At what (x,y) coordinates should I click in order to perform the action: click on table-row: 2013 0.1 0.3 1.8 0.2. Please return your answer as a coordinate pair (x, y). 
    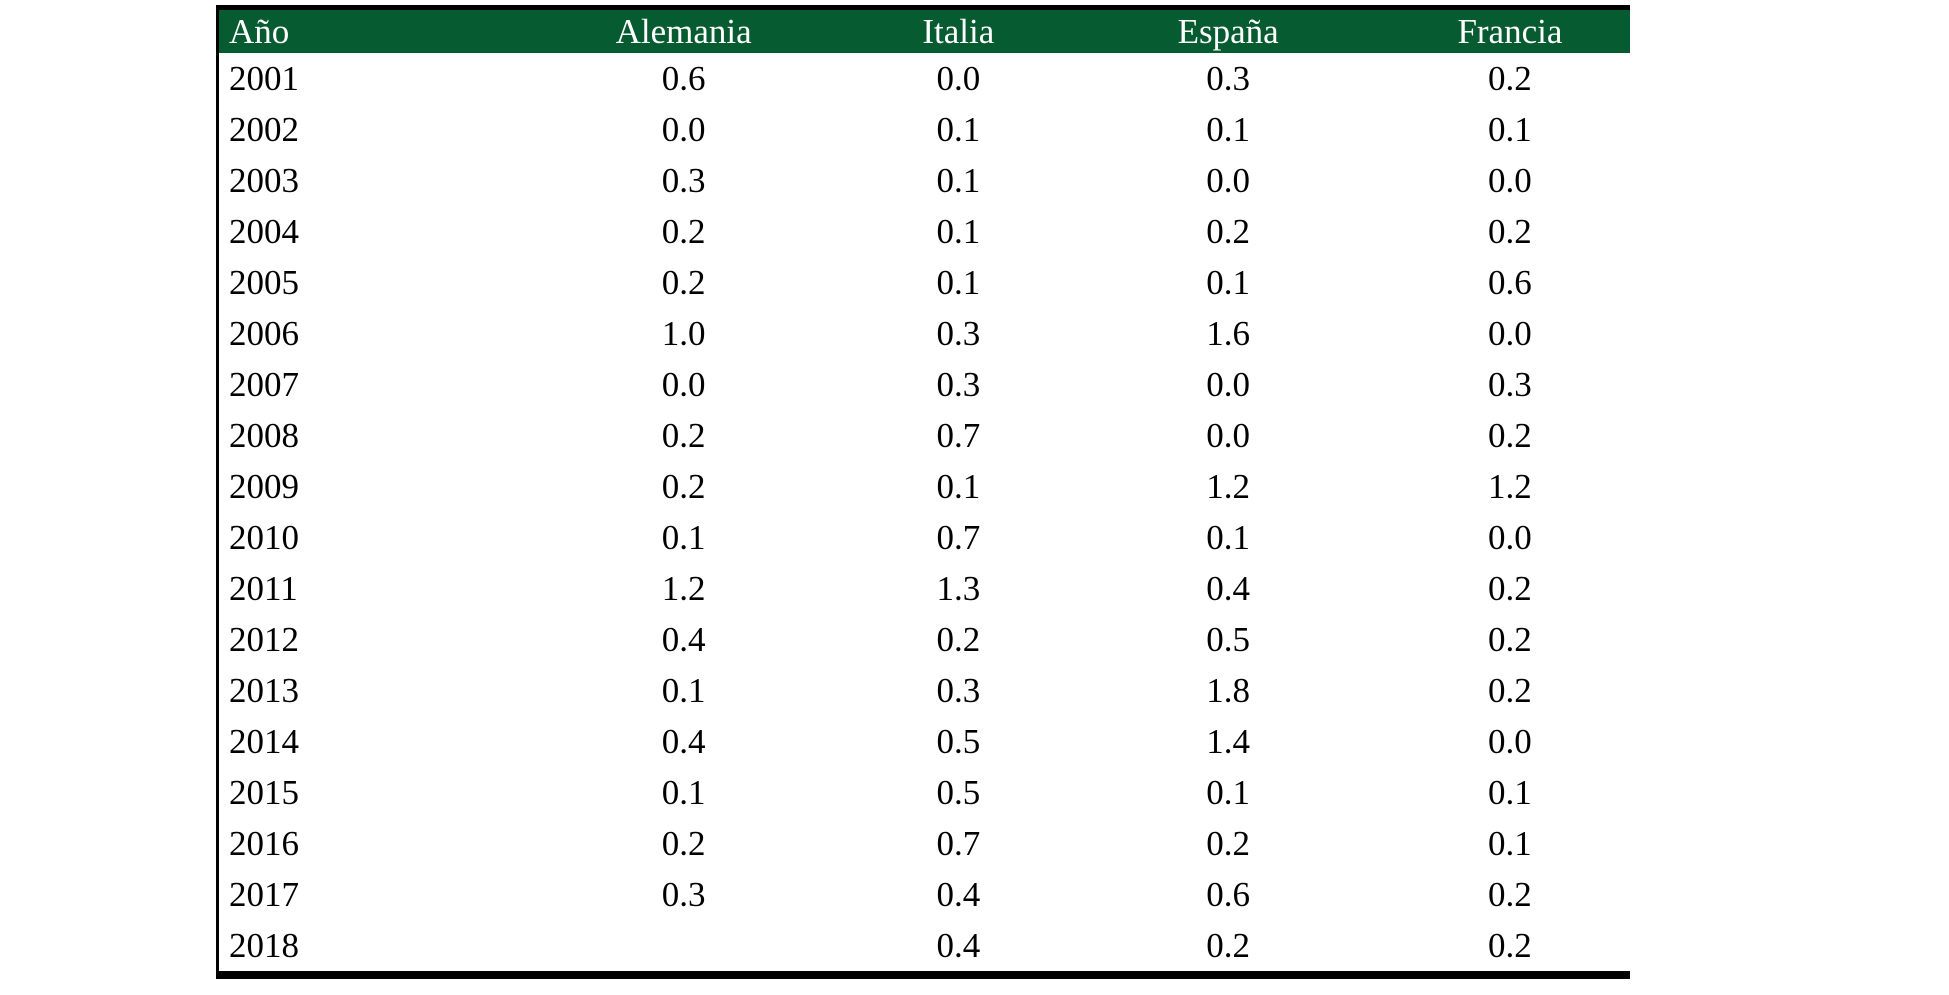
    Looking at the image, I should click on (924, 690).